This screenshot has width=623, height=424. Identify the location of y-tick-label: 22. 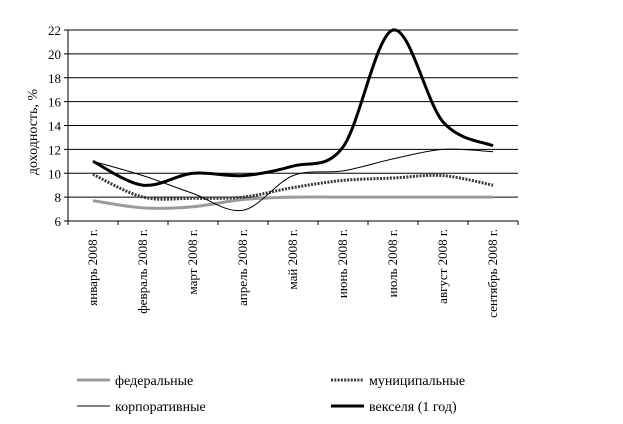
(54, 30).